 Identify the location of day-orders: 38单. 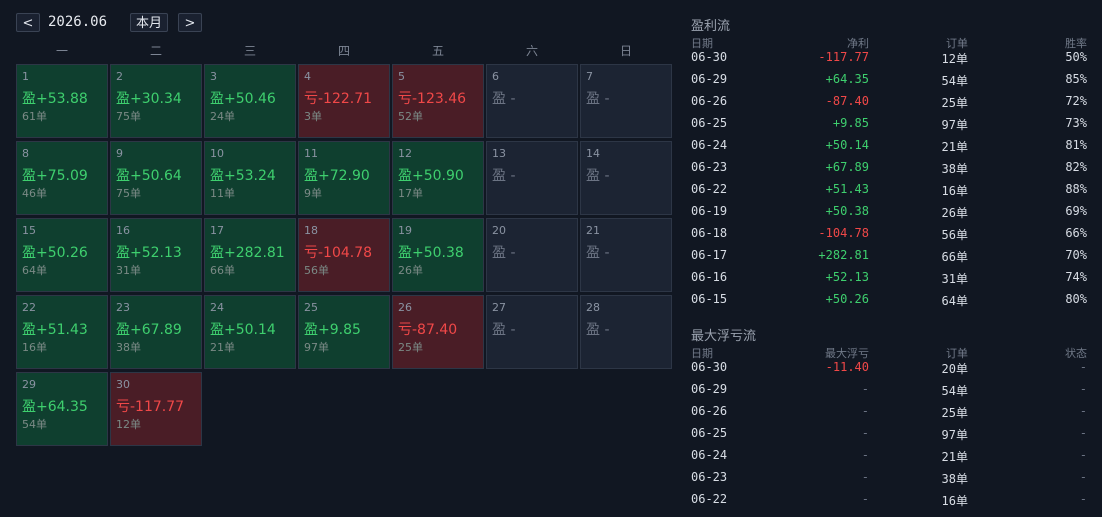
(128, 347).